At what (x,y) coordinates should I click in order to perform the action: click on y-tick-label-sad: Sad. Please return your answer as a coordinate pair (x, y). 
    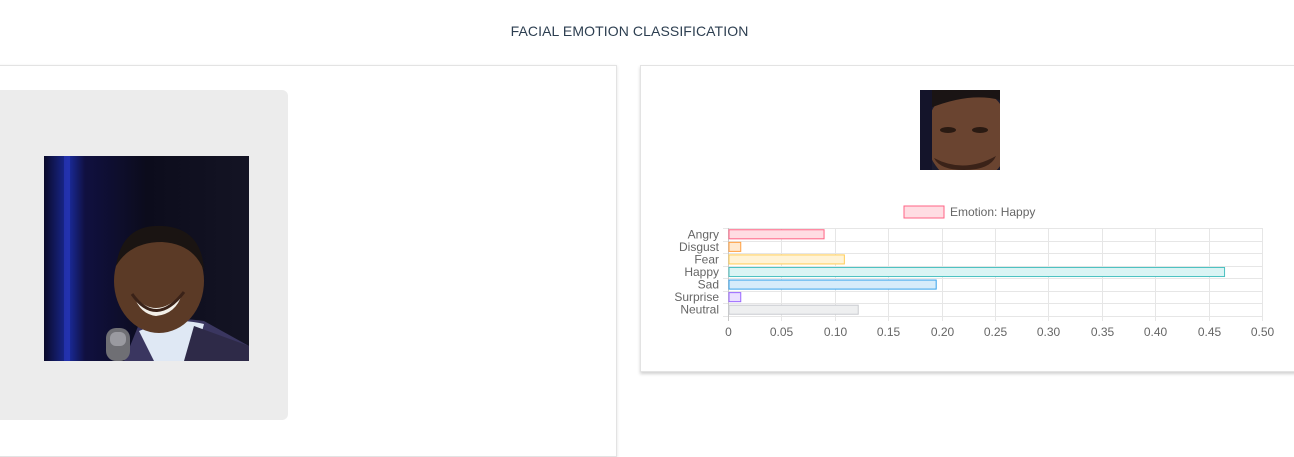
    Looking at the image, I should click on (708, 285).